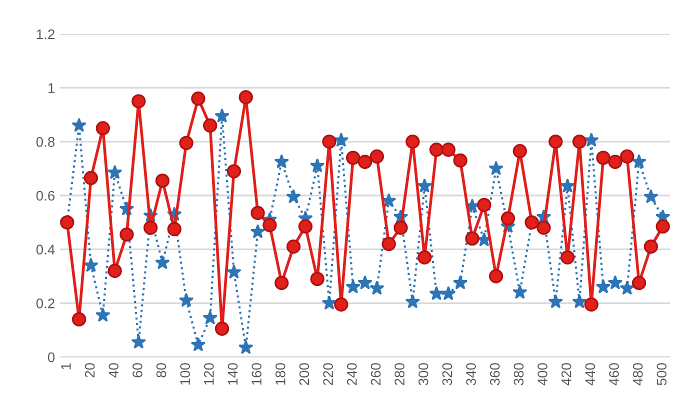  I want to click on y-tick-label: 0.2, so click(45, 303).